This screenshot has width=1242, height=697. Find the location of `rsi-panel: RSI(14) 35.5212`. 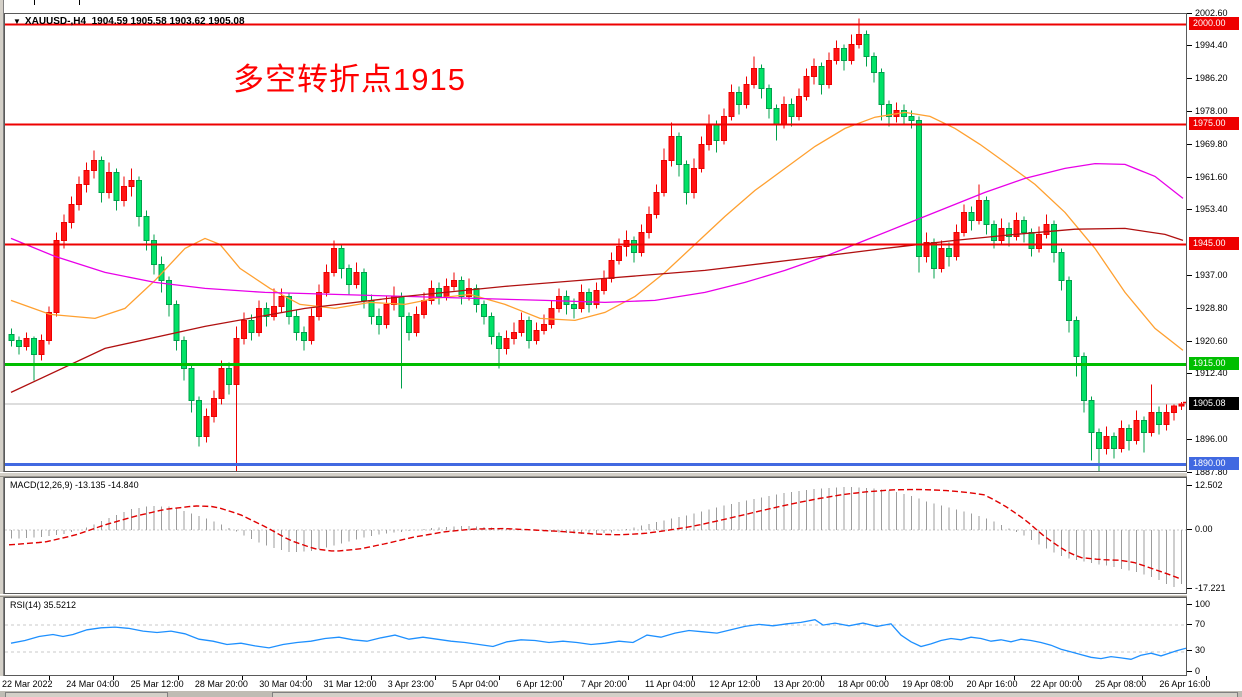

rsi-panel: RSI(14) 35.5212 is located at coordinates (595, 636).